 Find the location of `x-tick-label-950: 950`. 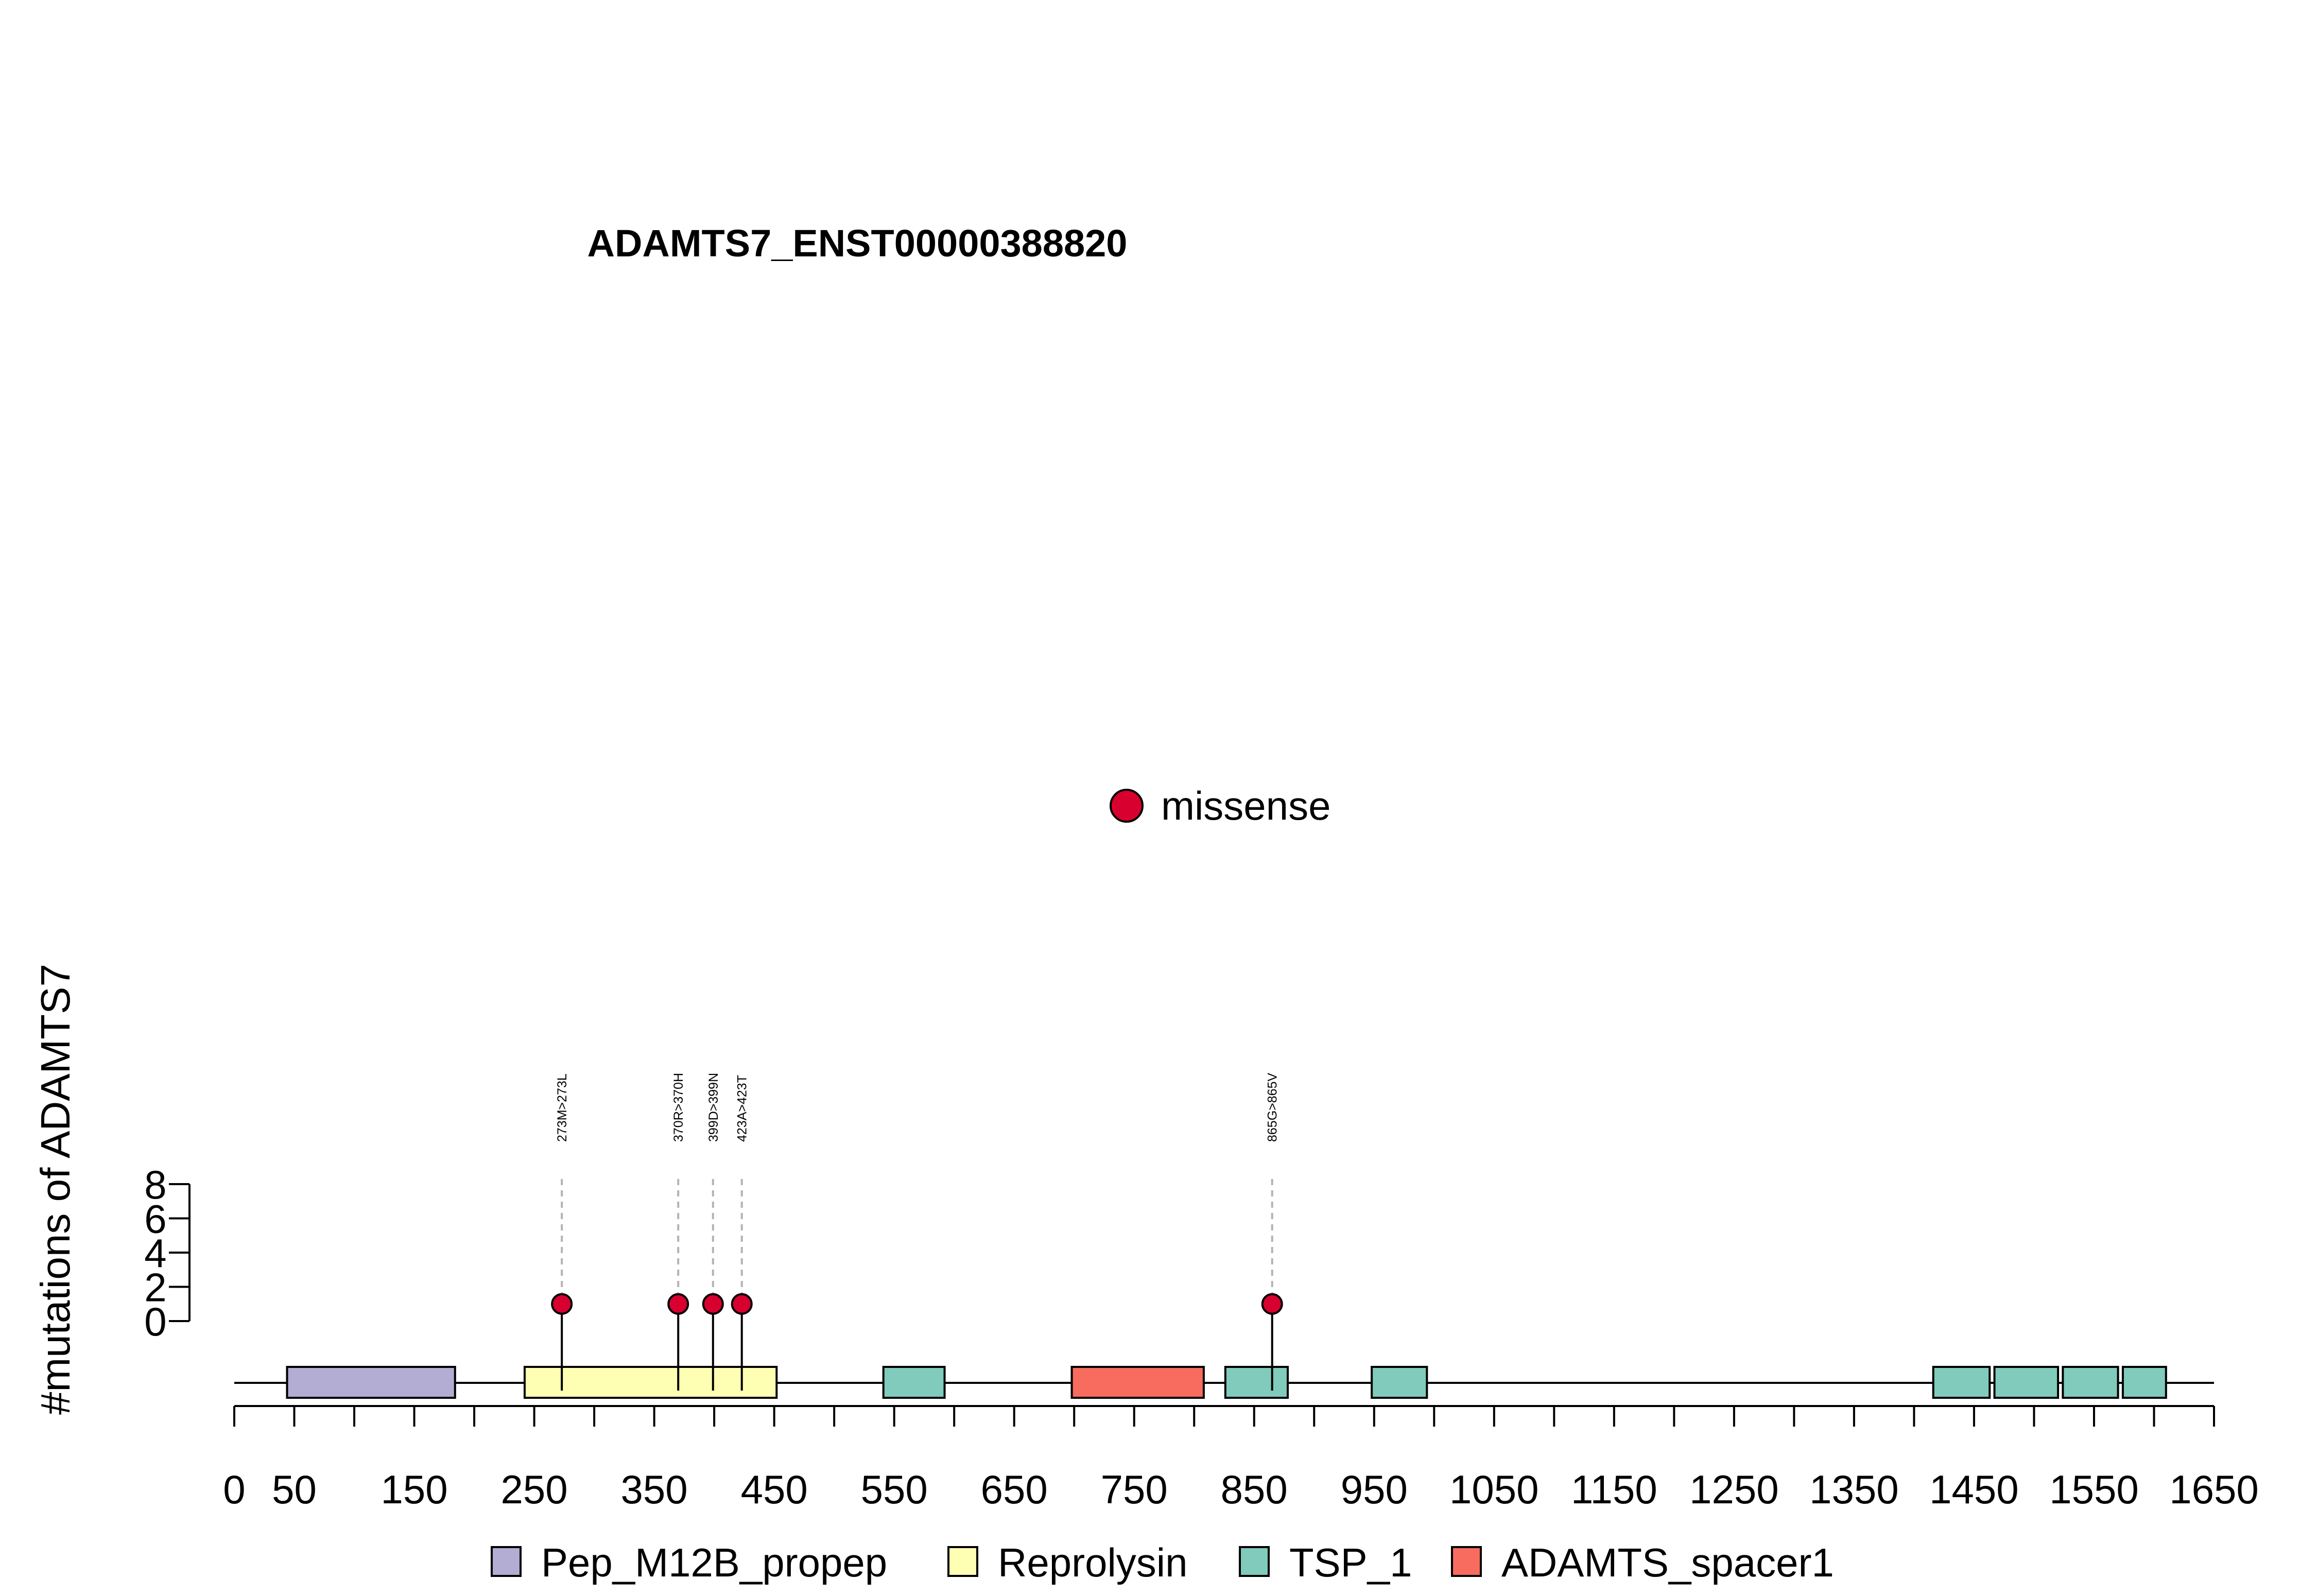

x-tick-label-950: 950 is located at coordinates (1374, 1489).